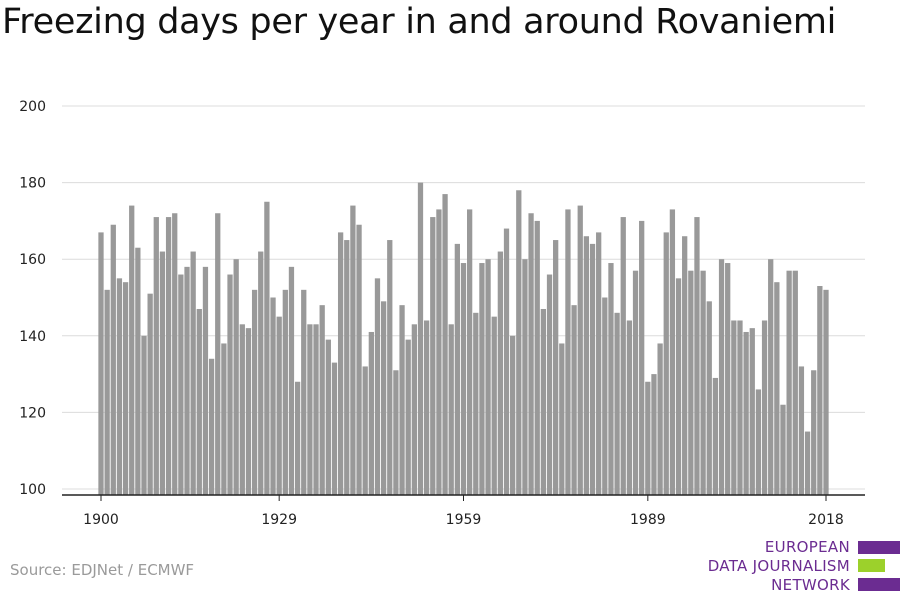  What do you see at coordinates (778, 566) in the screenshot?
I see `logo-line-2: DATA JOURNALISM` at bounding box center [778, 566].